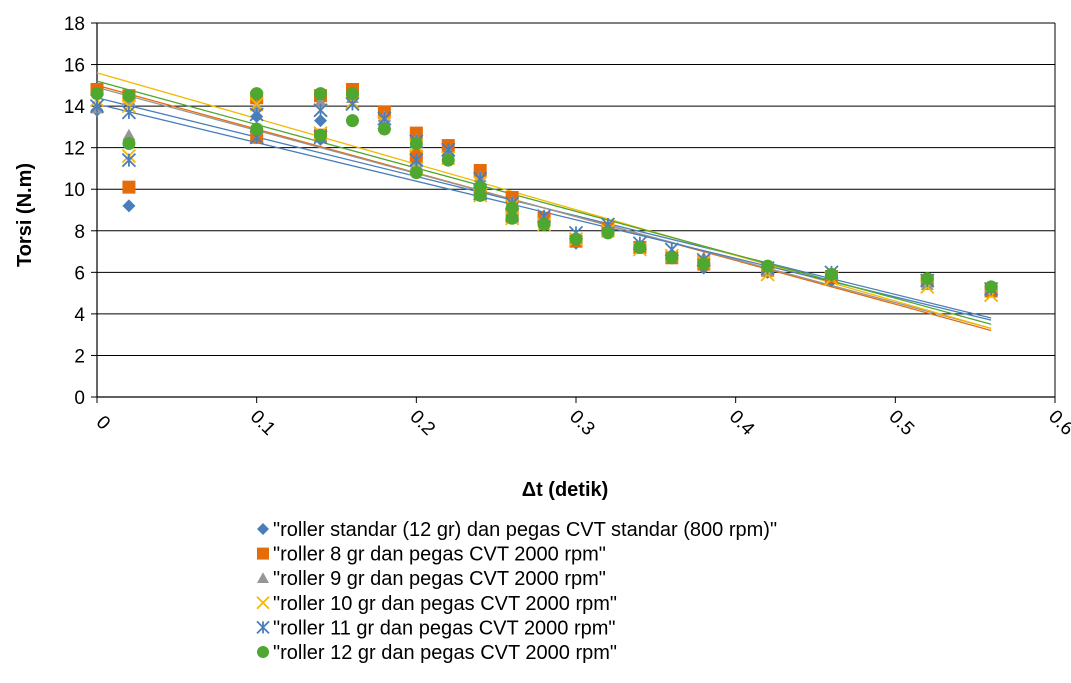  Describe the element at coordinates (79, 356) in the screenshot. I see `y-tick-label-1: 2` at that location.